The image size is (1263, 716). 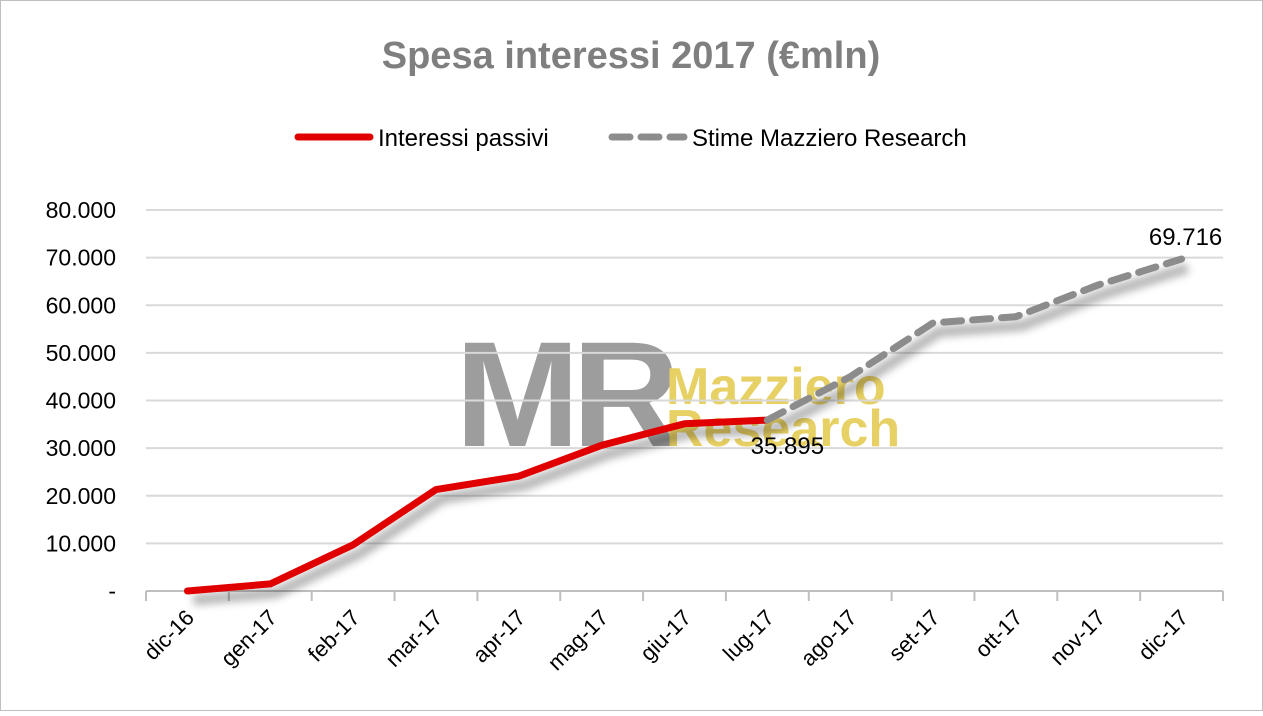 What do you see at coordinates (477, 505) in the screenshot?
I see `series-line-interessi-passivi` at bounding box center [477, 505].